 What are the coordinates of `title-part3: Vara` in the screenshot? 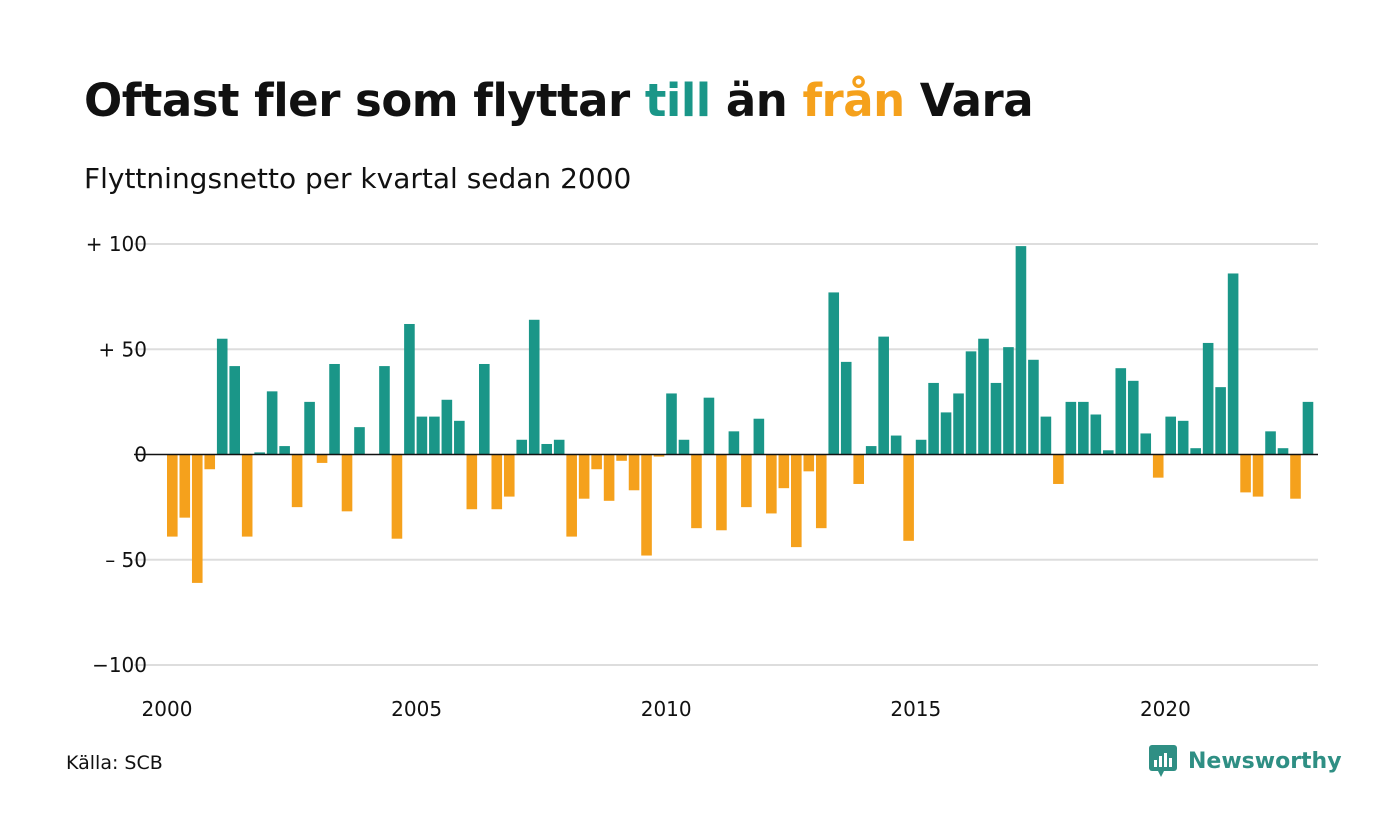 It's located at (969, 100).